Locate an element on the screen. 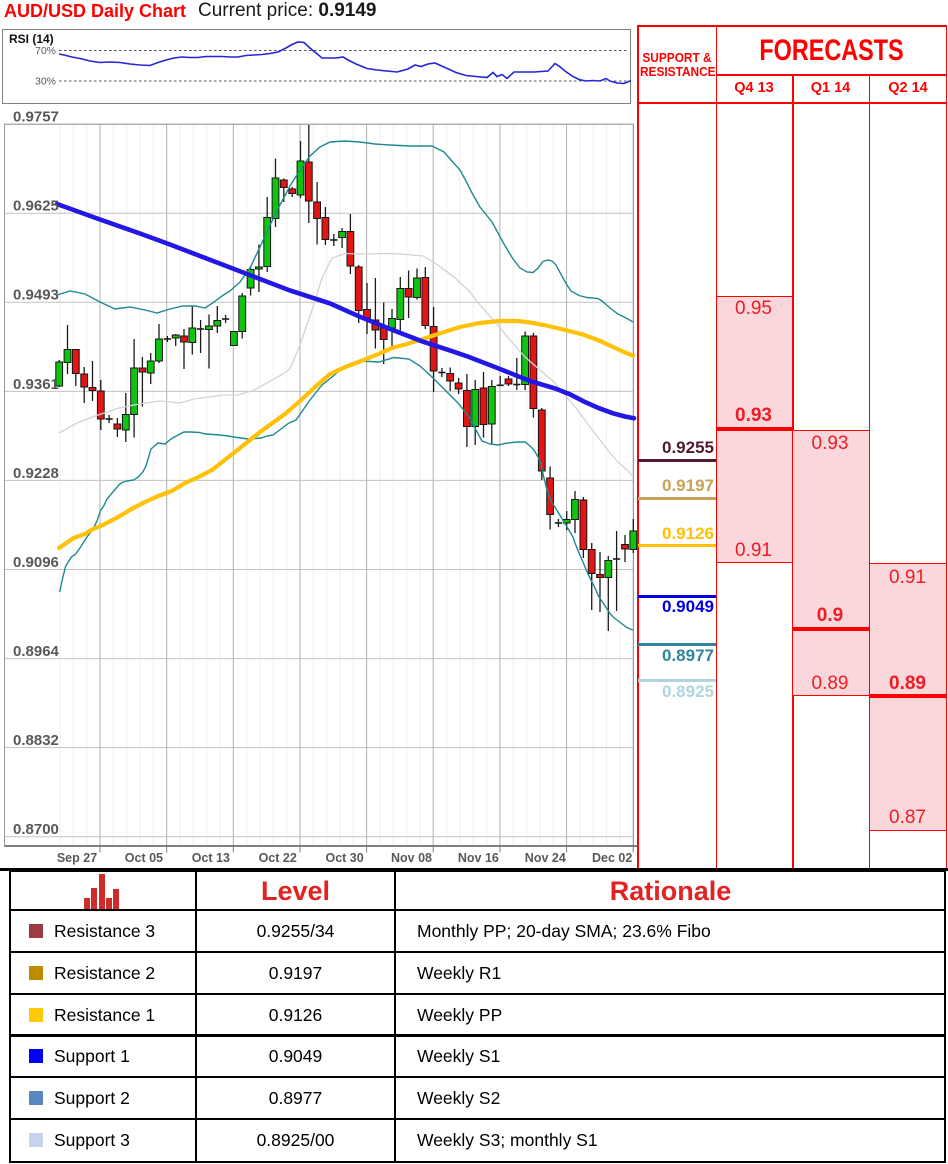 The image size is (948, 1164). svg-text: 0.9361 is located at coordinates (36, 384).